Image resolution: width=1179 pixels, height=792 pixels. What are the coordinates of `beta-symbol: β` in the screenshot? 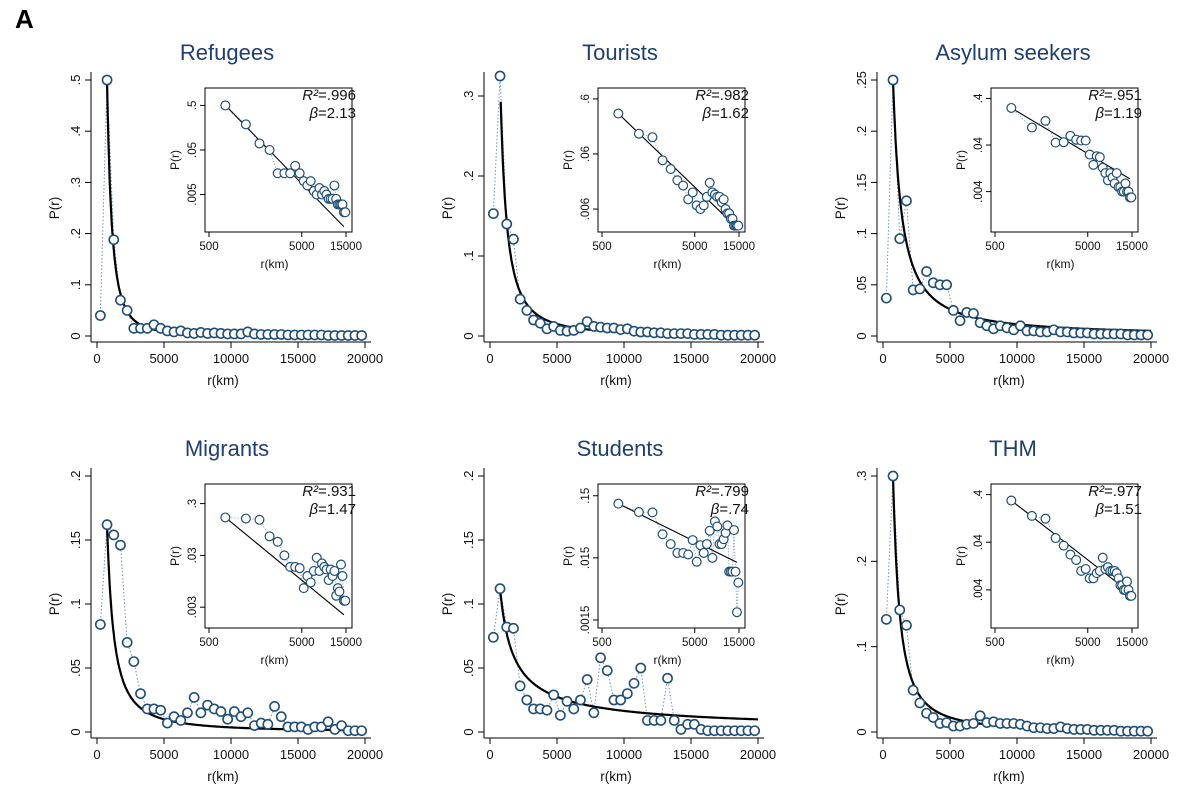 It's located at (715, 509).